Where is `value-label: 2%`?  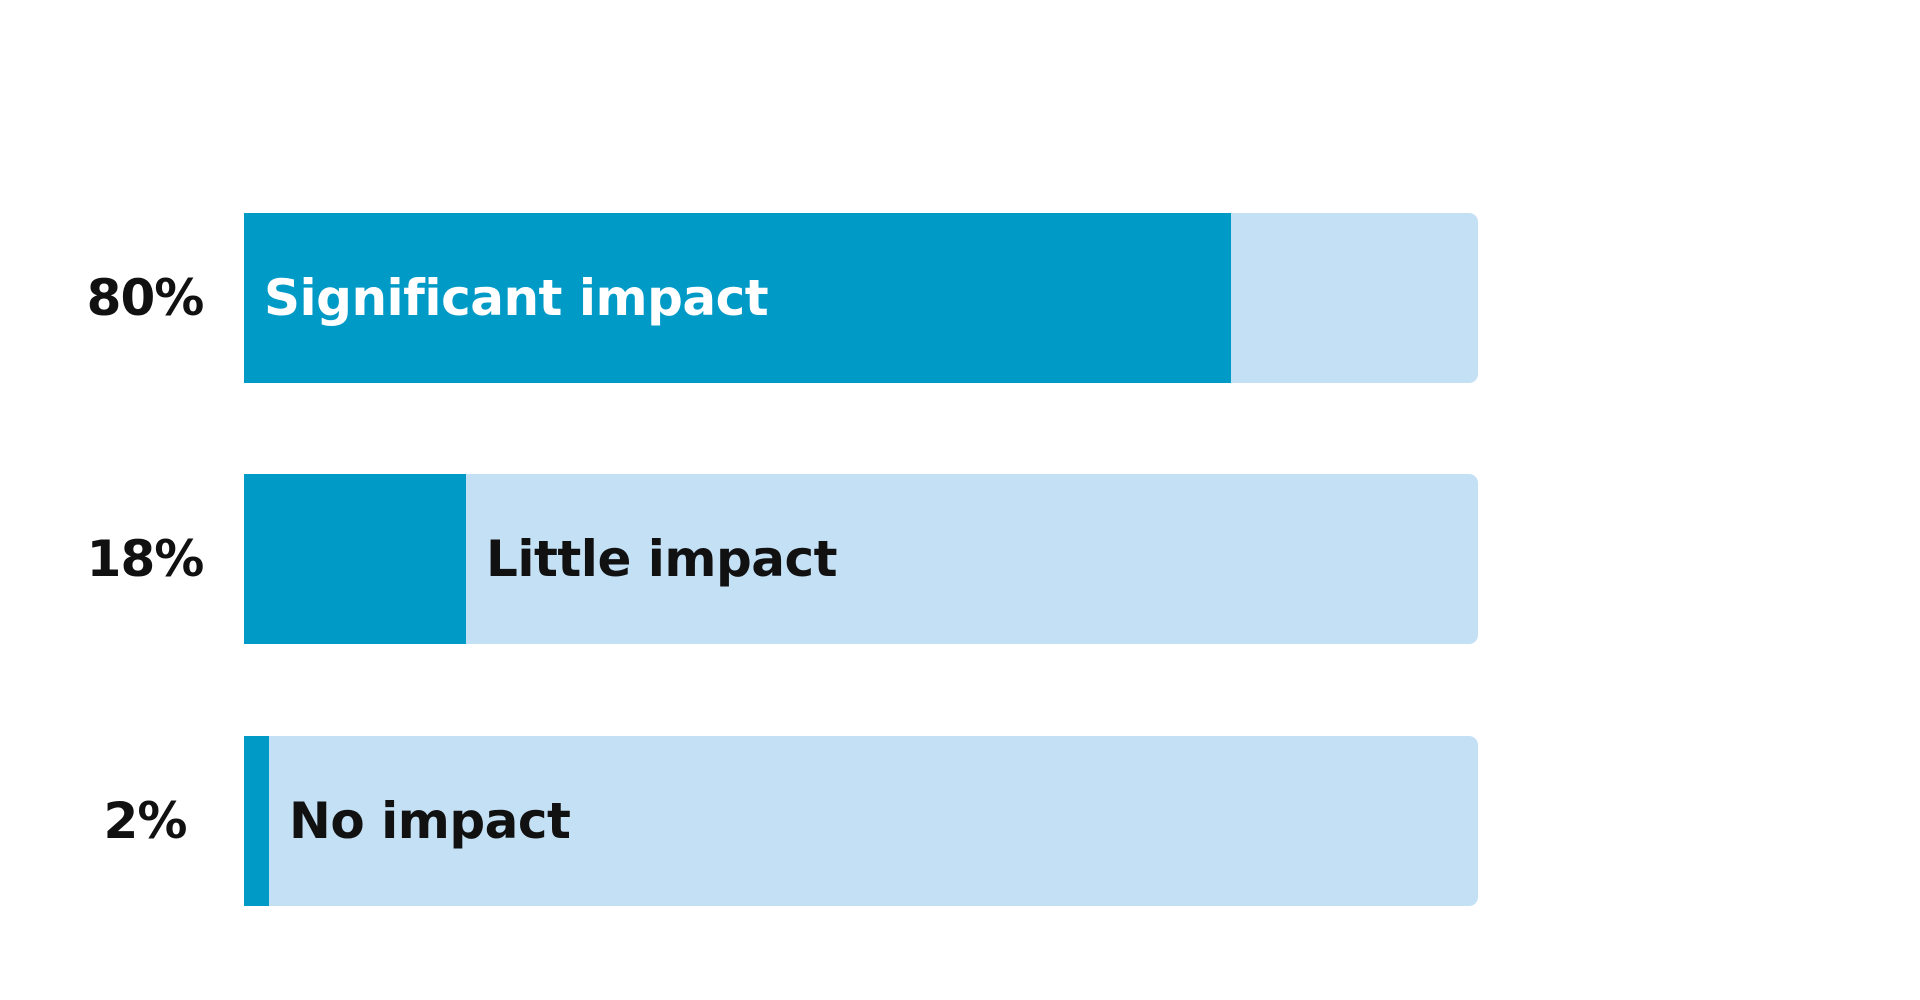 value-label: 2% is located at coordinates (145, 821).